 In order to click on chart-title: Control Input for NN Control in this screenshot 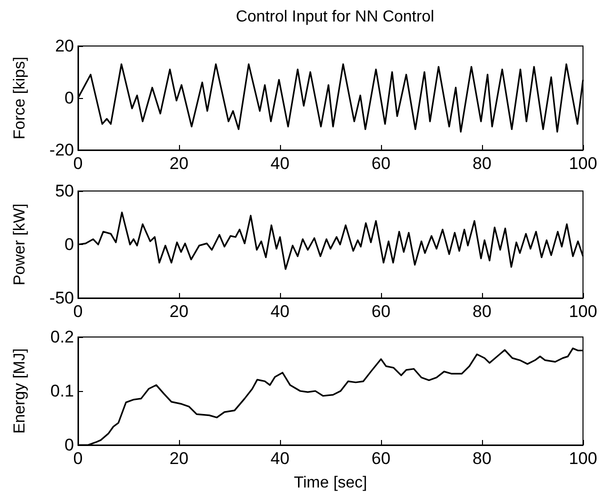, I will do `click(335, 17)`.